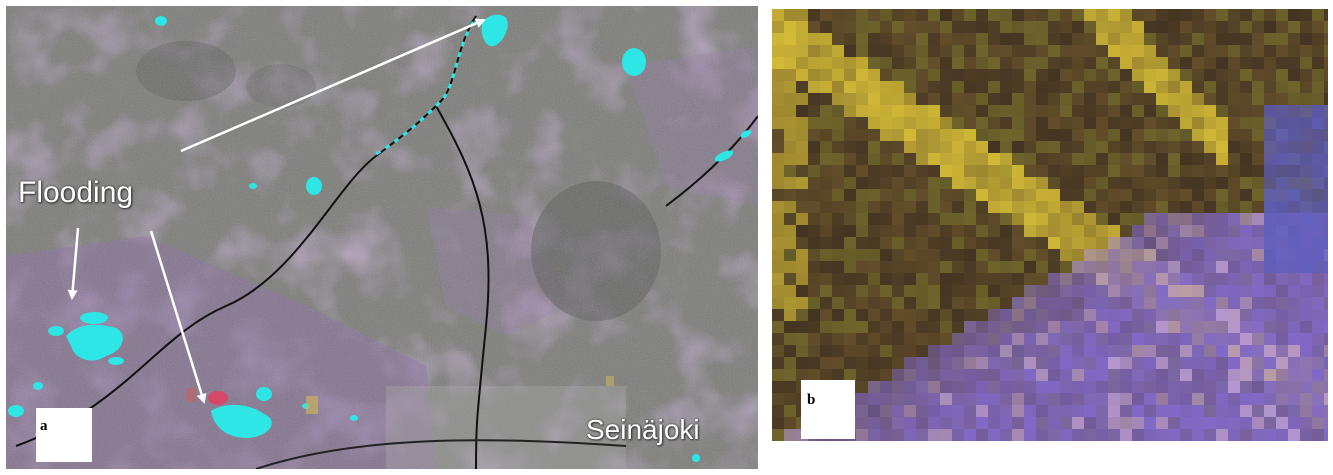 This screenshot has height=475, width=1333. I want to click on panel-b-tag: b, so click(828, 409).